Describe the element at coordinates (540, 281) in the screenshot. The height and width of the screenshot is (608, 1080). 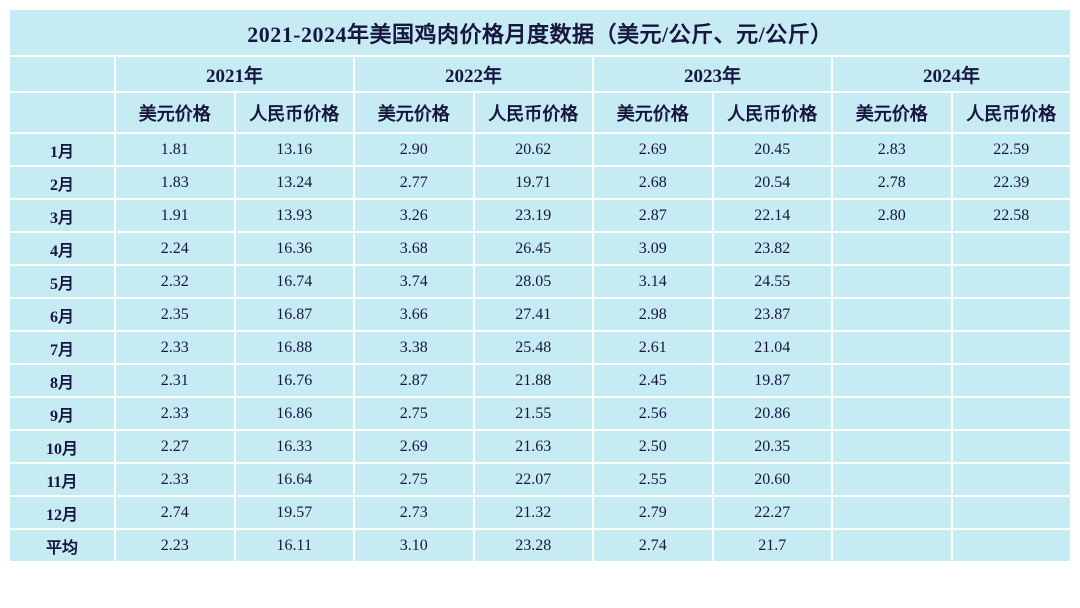
I see `table-row: 5月 2.32 16.74 3.74 28.05 3.14 24.55` at that location.